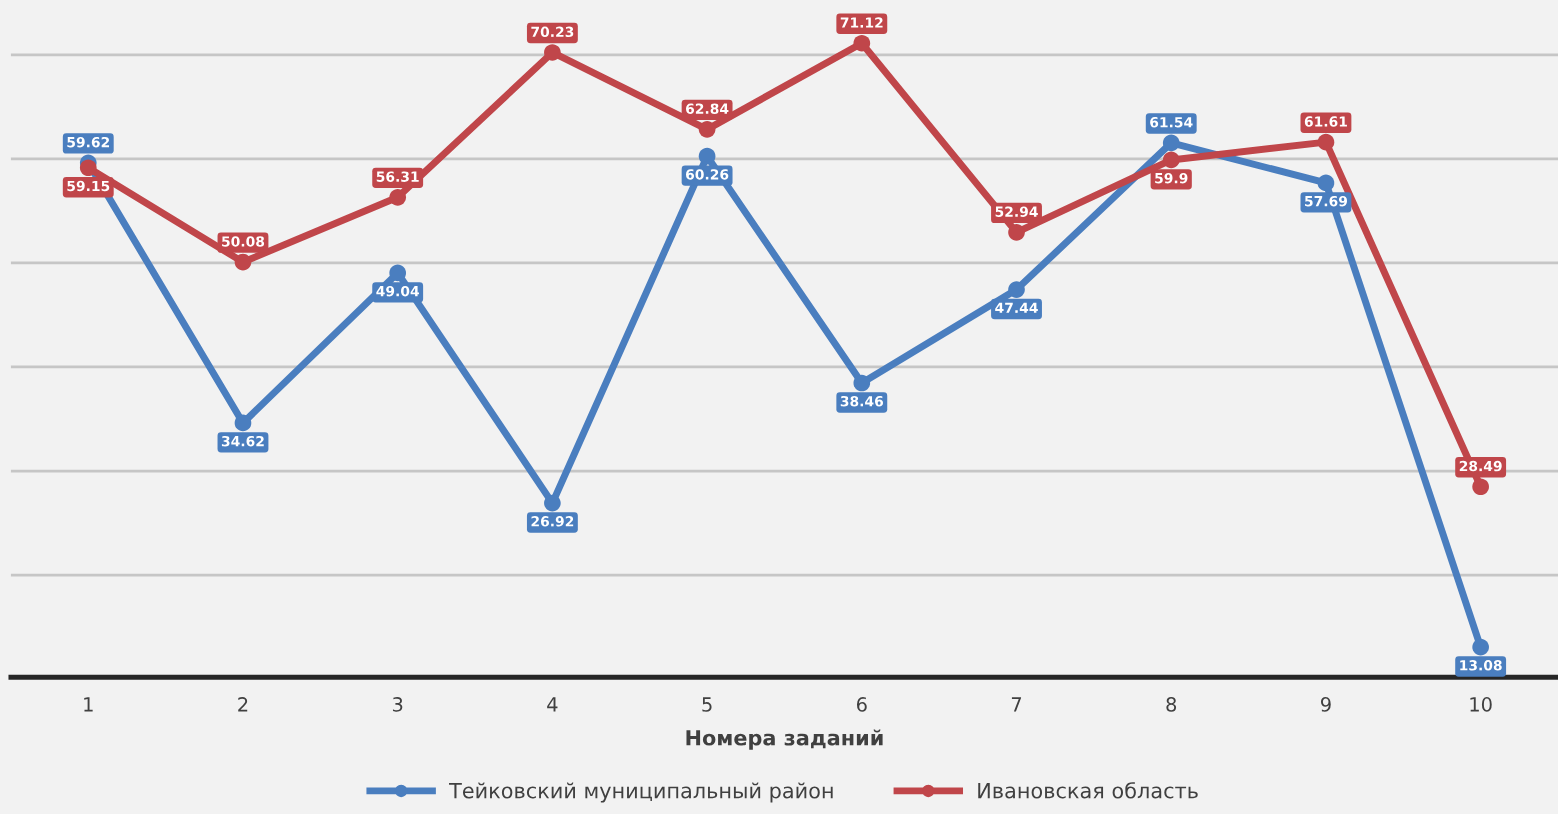  I want to click on x-tick-label: 9, so click(1325, 704).